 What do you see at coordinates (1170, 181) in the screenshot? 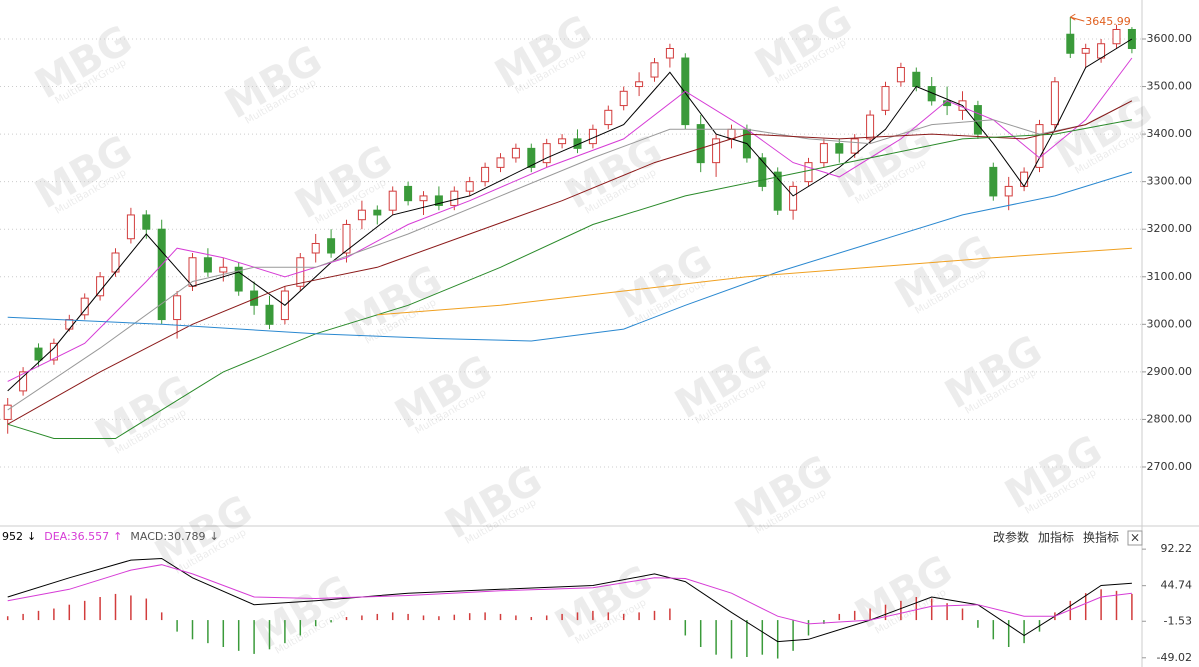
I see `y-tick-label: 3300.00` at bounding box center [1170, 181].